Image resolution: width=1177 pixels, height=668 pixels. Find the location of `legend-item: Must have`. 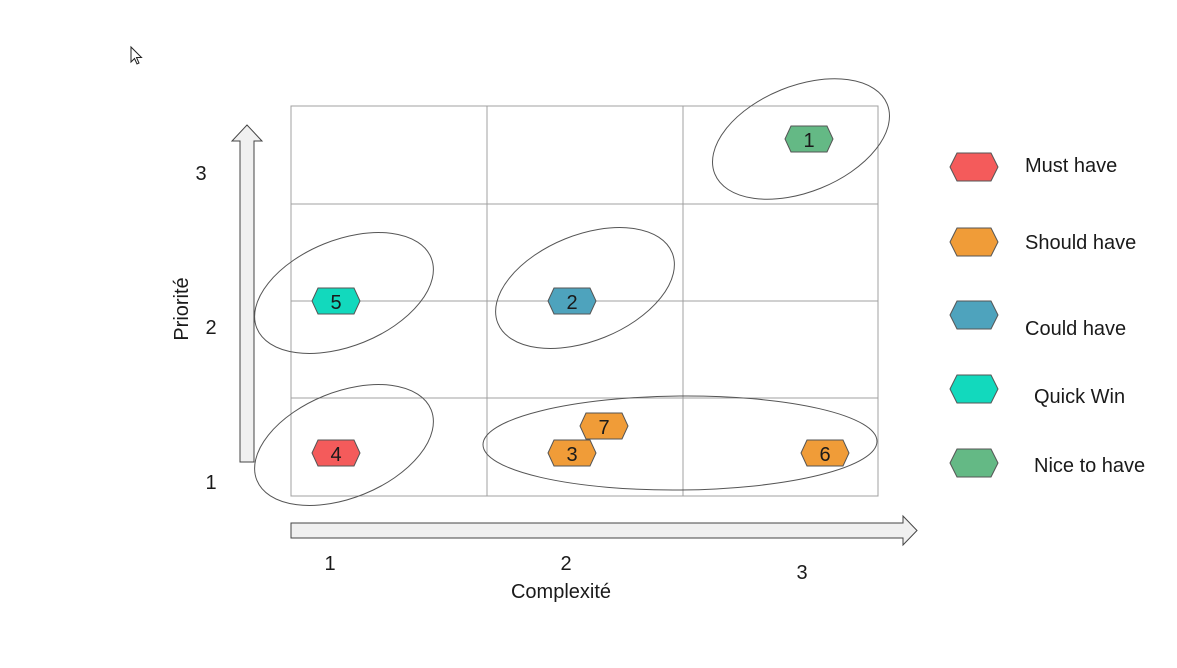

legend-item: Must have is located at coordinates (1033, 167).